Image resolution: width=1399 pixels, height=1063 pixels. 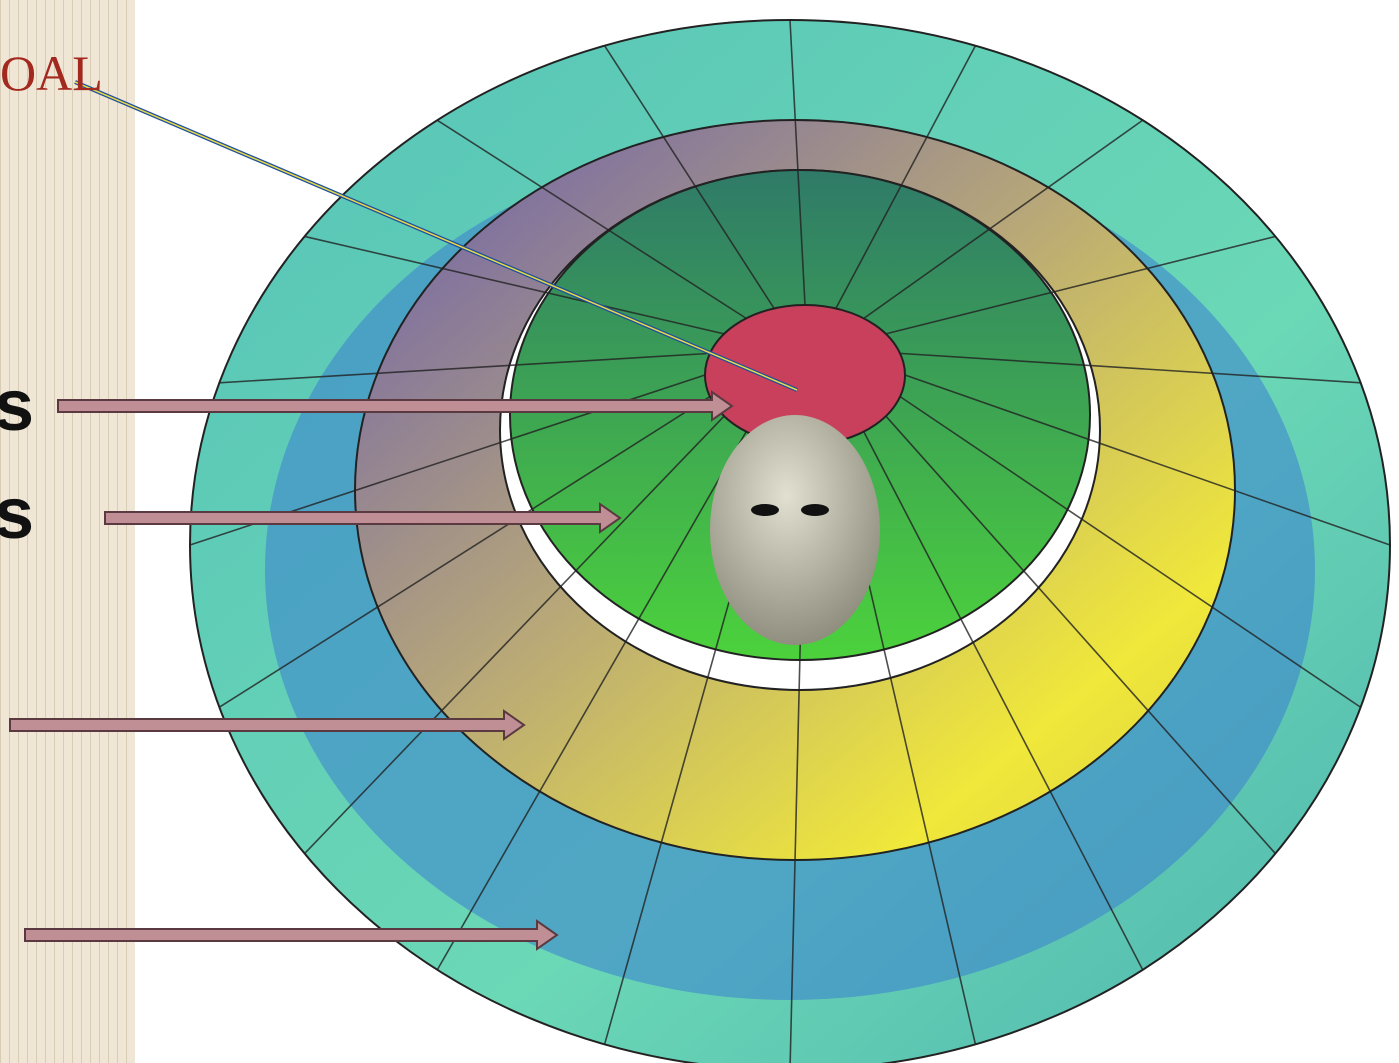 I want to click on head, so click(x=795, y=530).